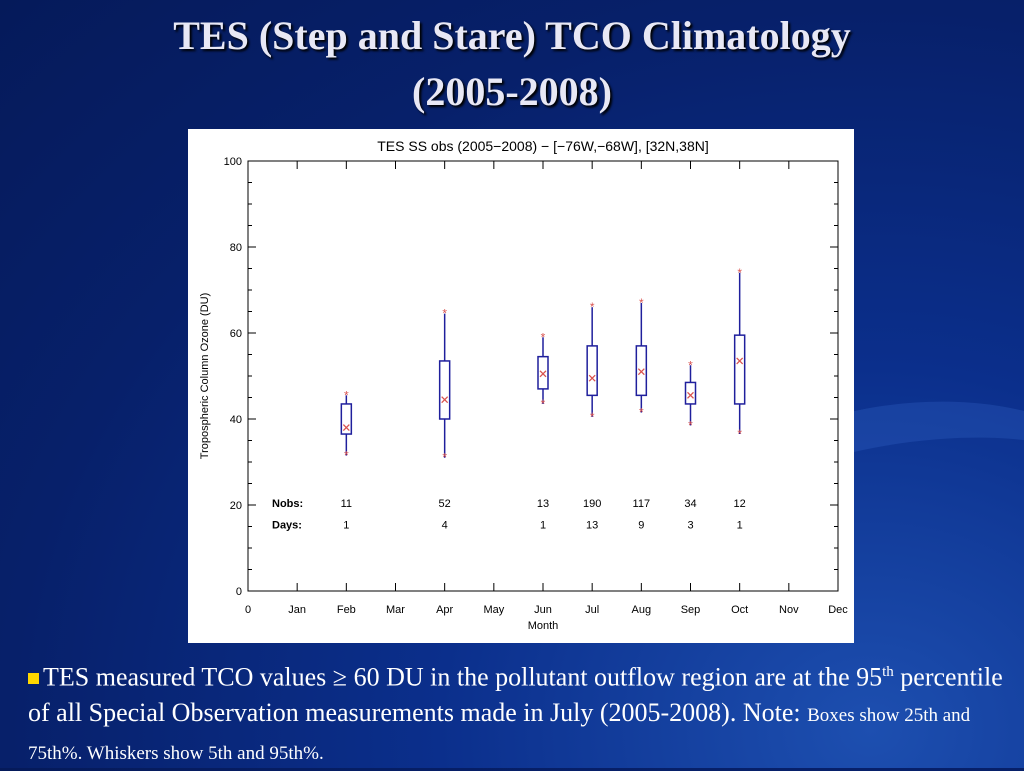  What do you see at coordinates (512, 91) in the screenshot?
I see `slide-title-line2: (2005-2008)` at bounding box center [512, 91].